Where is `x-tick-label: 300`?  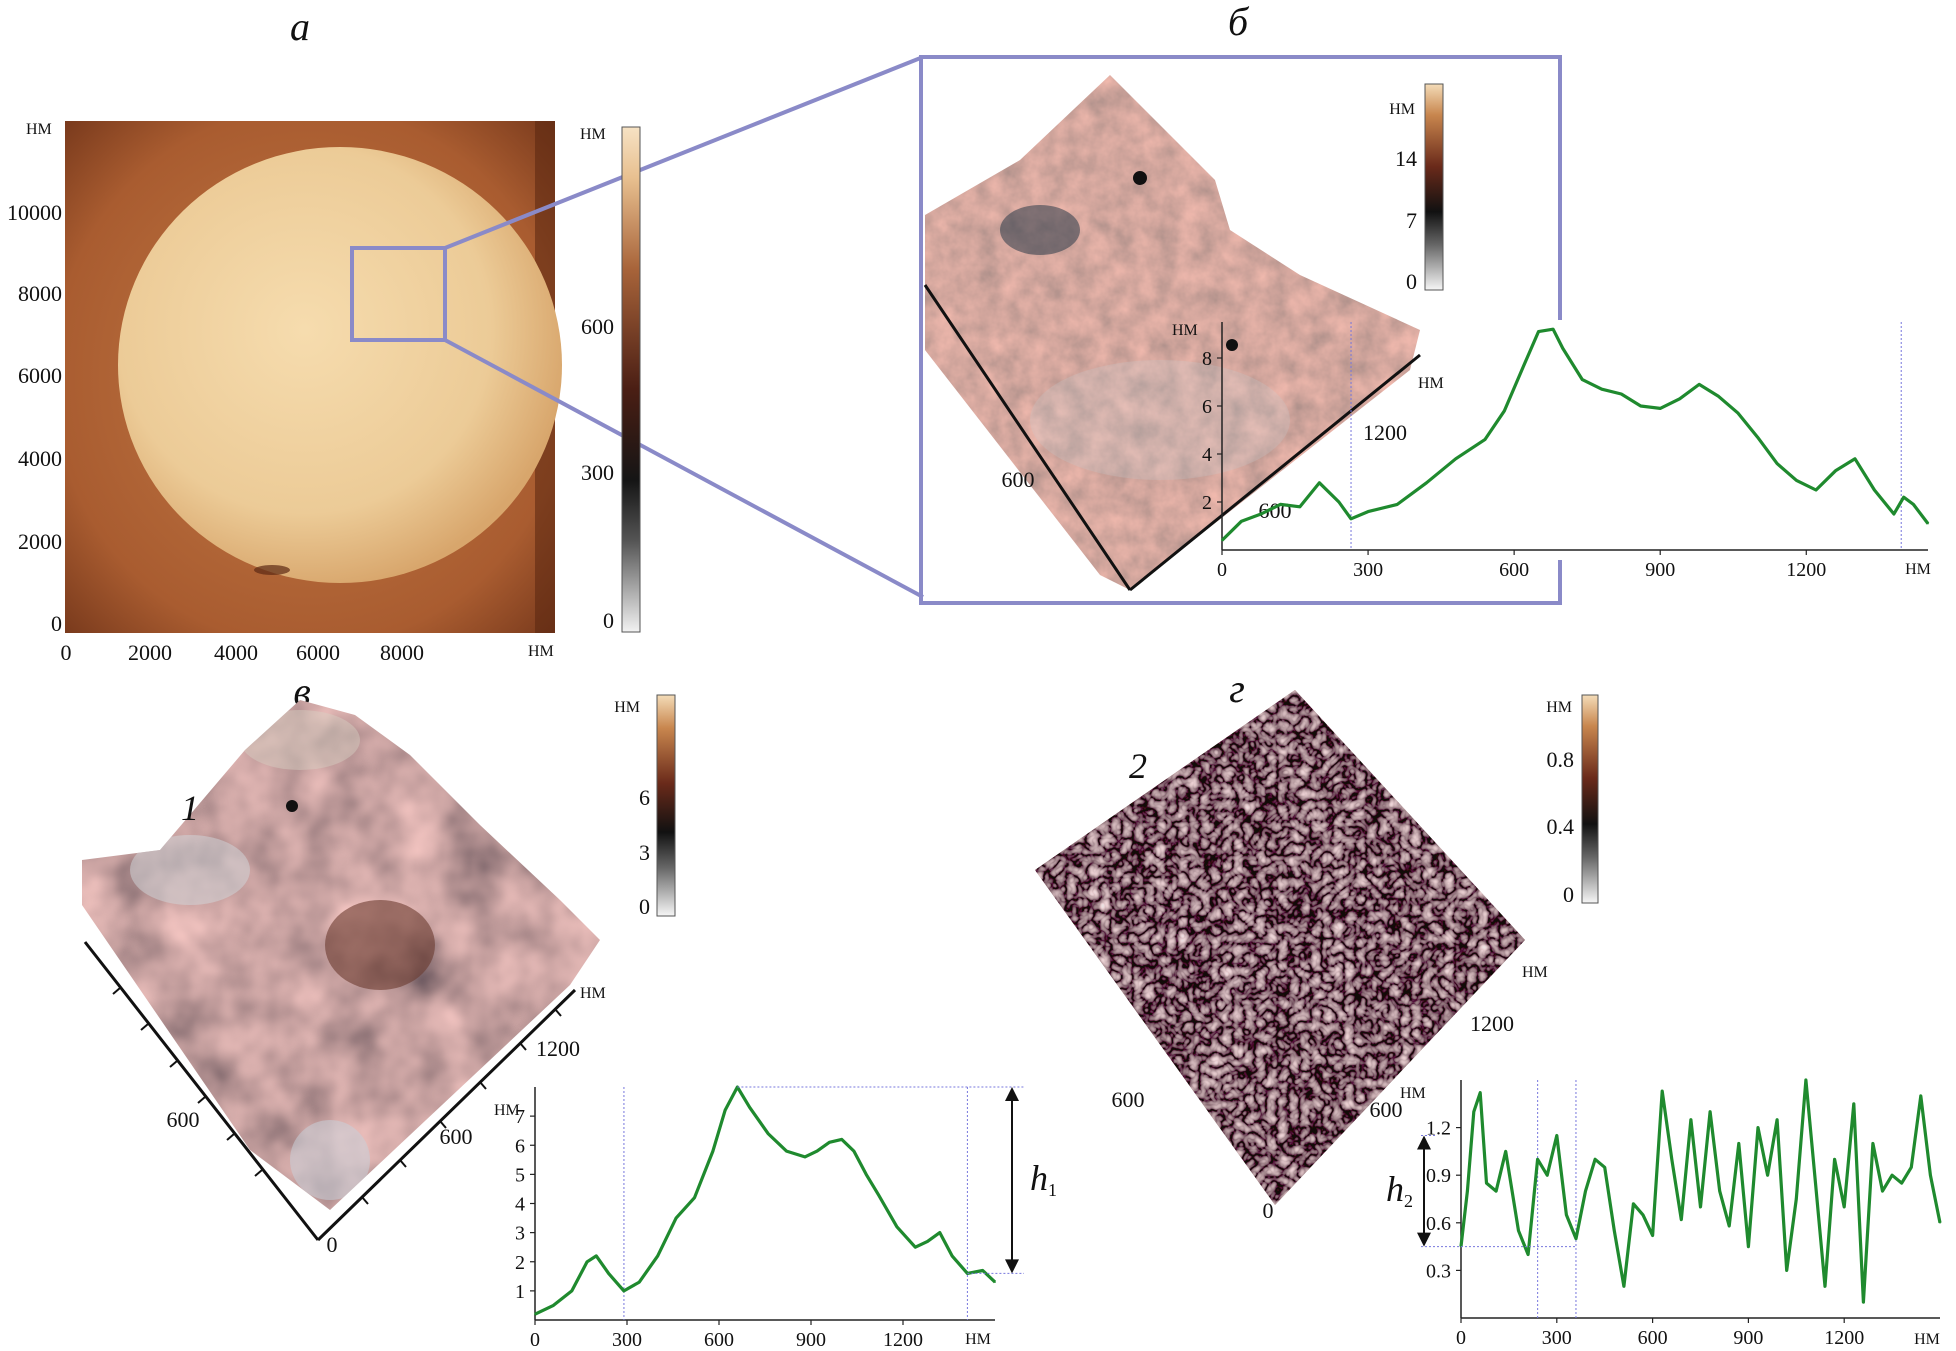
x-tick-label: 300 is located at coordinates (1368, 570).